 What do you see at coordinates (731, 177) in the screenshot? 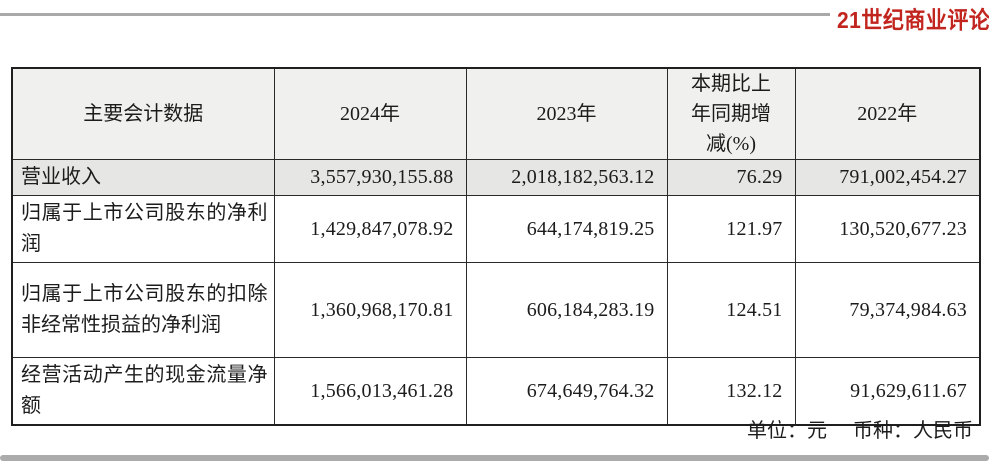
I see `value-yoy-change: 76.29` at bounding box center [731, 177].